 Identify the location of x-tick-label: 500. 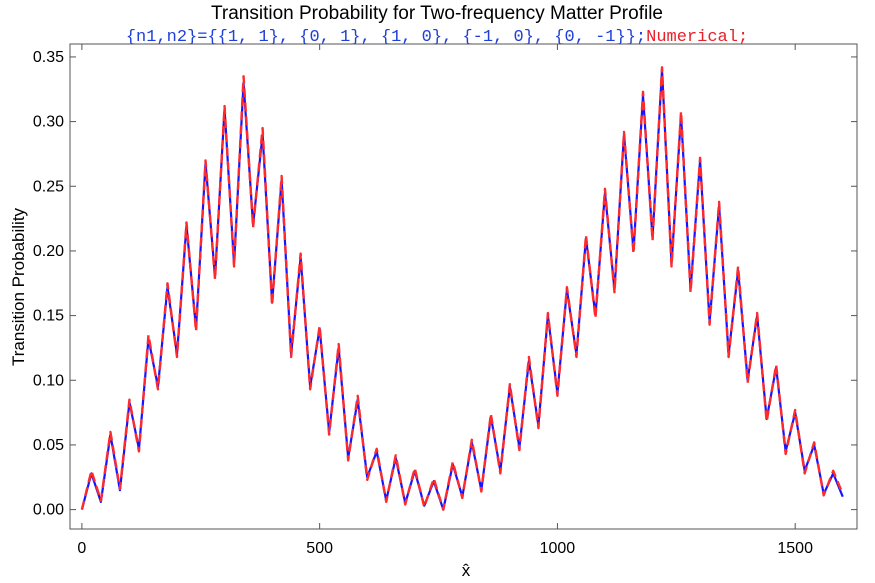
(319, 548).